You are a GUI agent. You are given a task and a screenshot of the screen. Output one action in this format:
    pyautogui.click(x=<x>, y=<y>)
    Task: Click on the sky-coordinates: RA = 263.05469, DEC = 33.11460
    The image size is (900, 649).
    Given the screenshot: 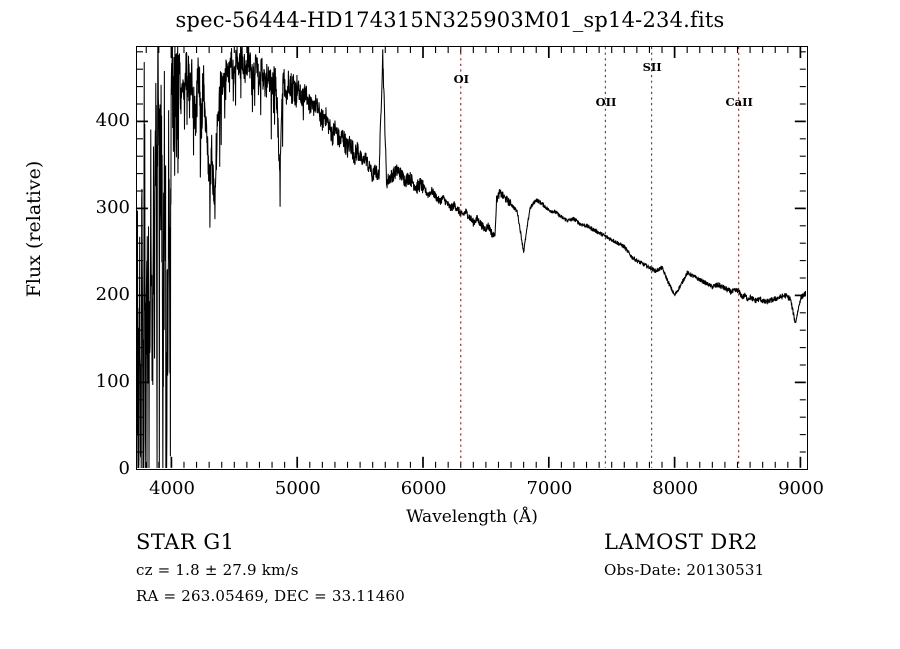 What is the action you would take?
    pyautogui.click(x=271, y=596)
    